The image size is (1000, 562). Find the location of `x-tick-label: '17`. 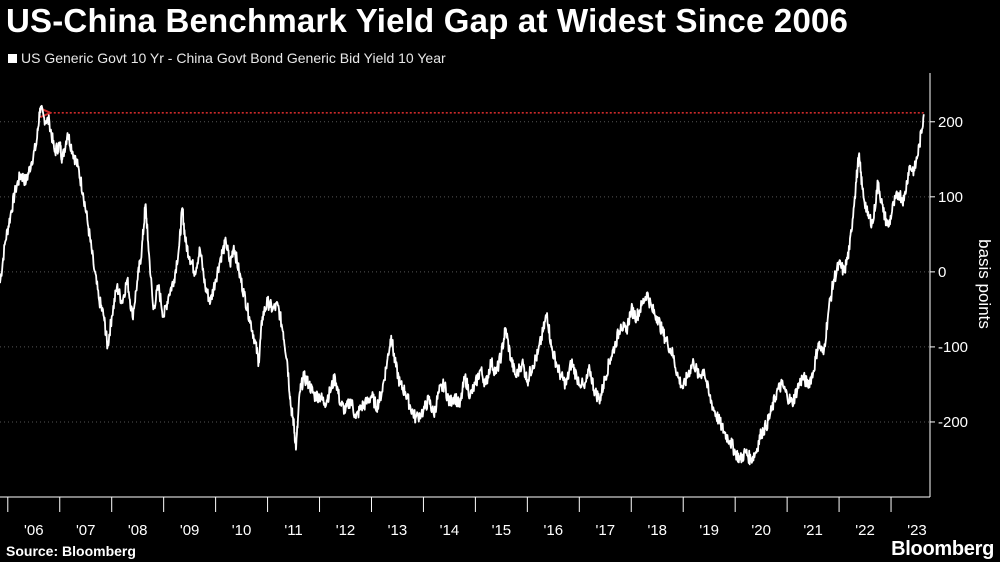

x-tick-label: '17 is located at coordinates (605, 530).